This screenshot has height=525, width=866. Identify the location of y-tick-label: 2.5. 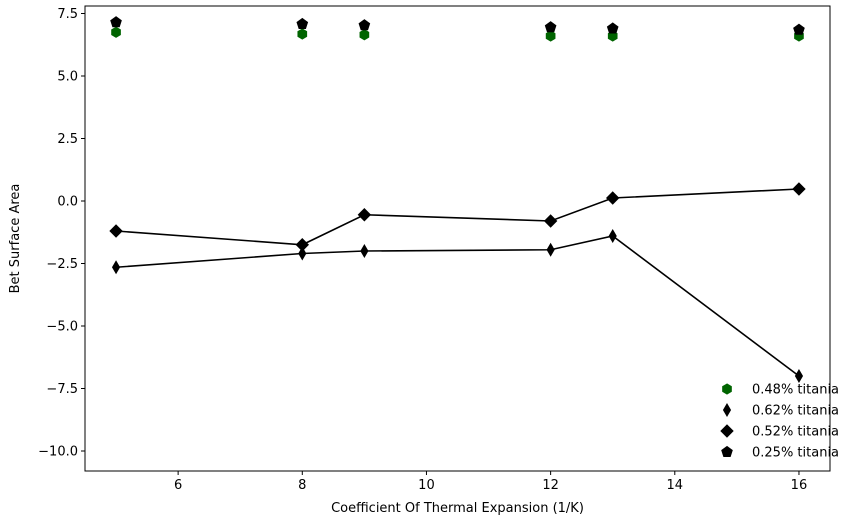
(67, 139).